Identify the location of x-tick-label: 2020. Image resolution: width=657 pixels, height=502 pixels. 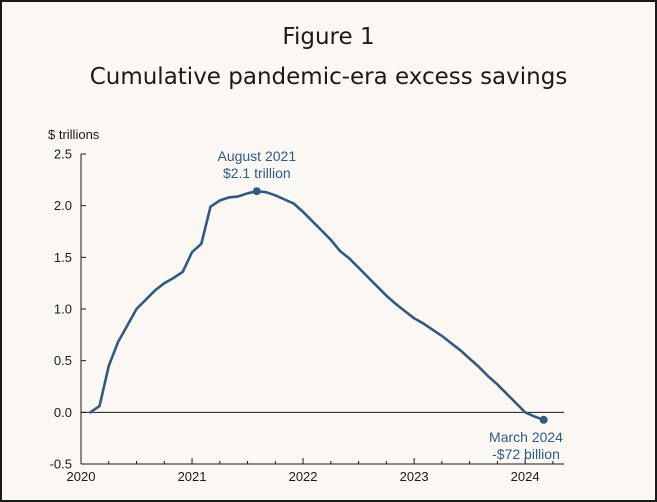
(81, 476).